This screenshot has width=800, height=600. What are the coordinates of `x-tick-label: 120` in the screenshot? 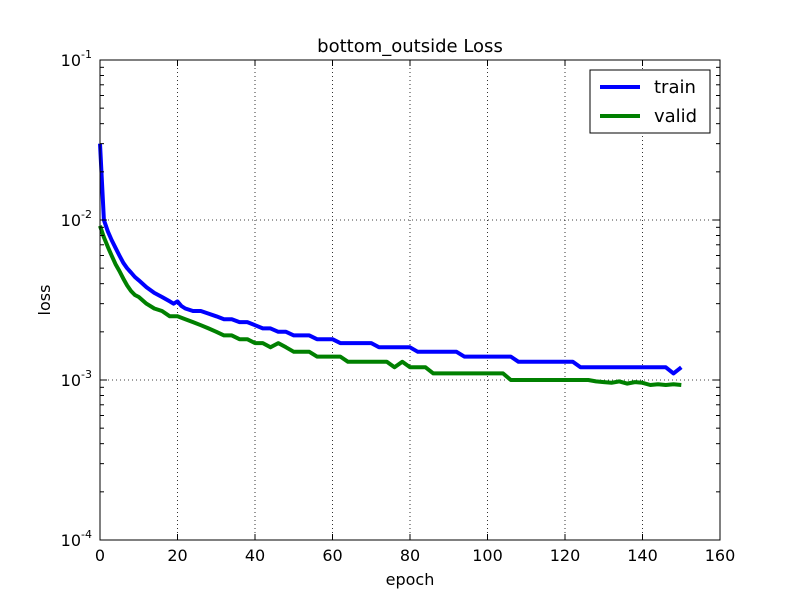 It's located at (565, 555).